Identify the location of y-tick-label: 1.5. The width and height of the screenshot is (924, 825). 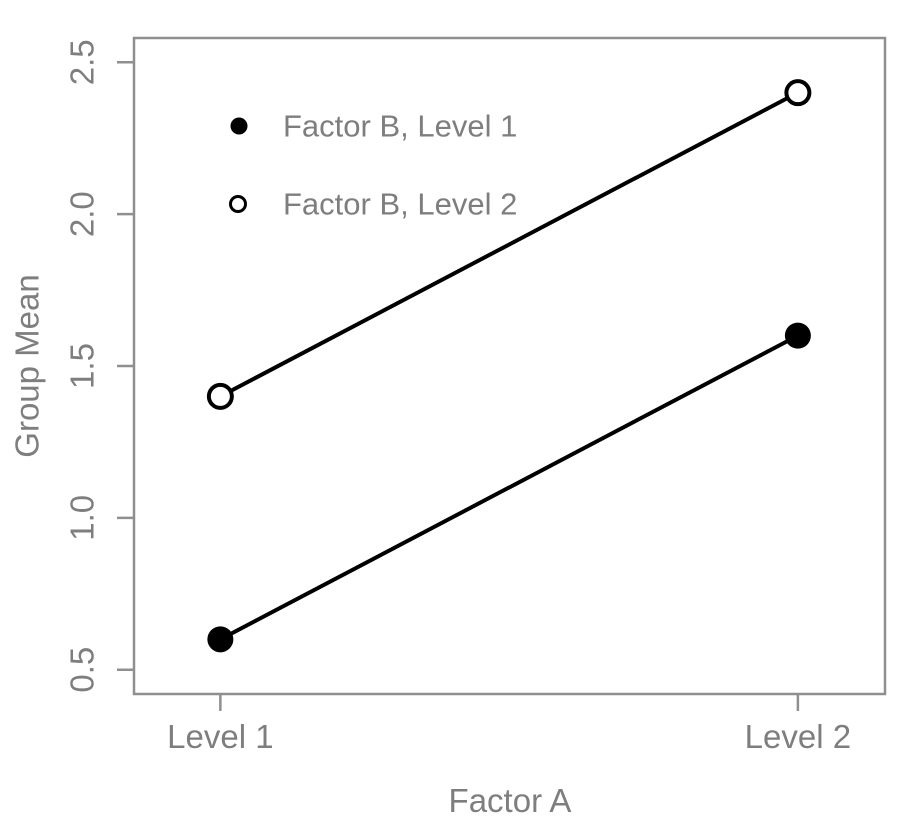
(82, 366).